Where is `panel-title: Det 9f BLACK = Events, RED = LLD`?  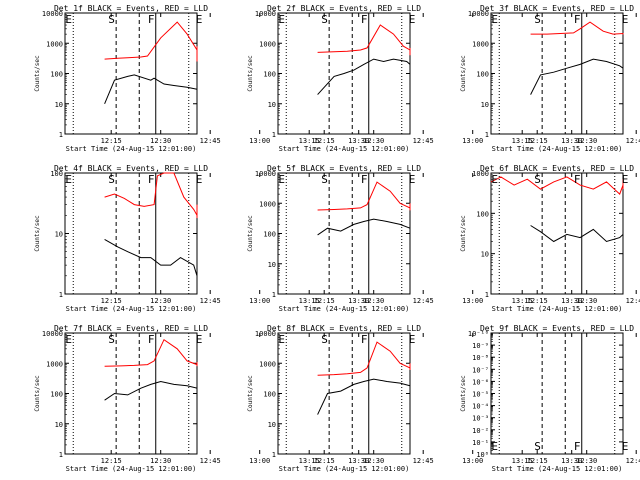
panel-title: Det 9f BLACK = Events, RED = LLD is located at coordinates (557, 328).